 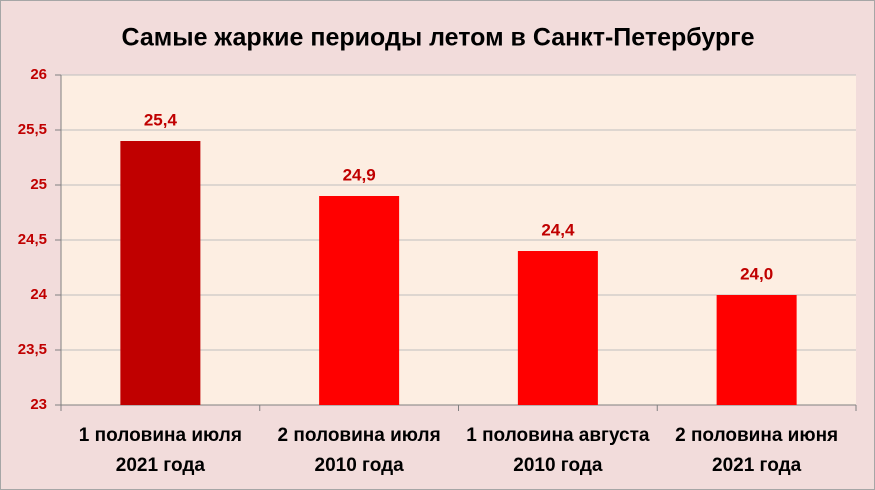 I want to click on y-tick-label: 23,5, so click(x=32, y=349).